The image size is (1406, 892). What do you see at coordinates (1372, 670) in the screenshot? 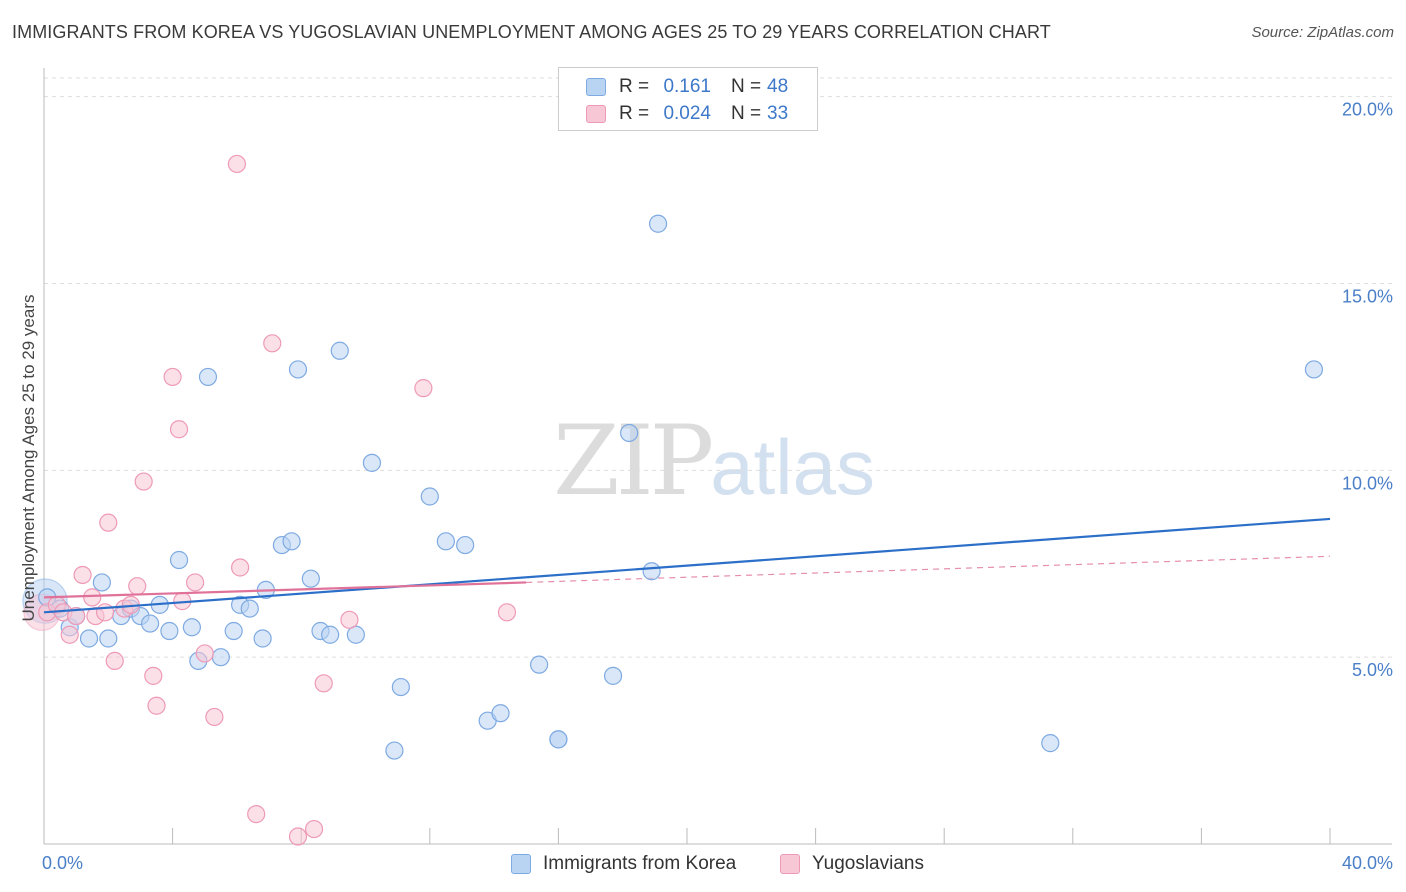
I see `y-tick-label: 5.0%` at bounding box center [1372, 670].